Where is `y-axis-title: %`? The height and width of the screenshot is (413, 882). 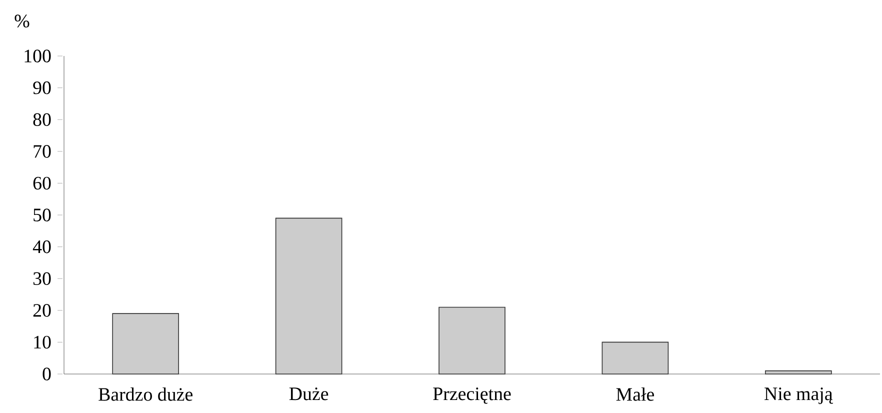
y-axis-title: % is located at coordinates (22, 21).